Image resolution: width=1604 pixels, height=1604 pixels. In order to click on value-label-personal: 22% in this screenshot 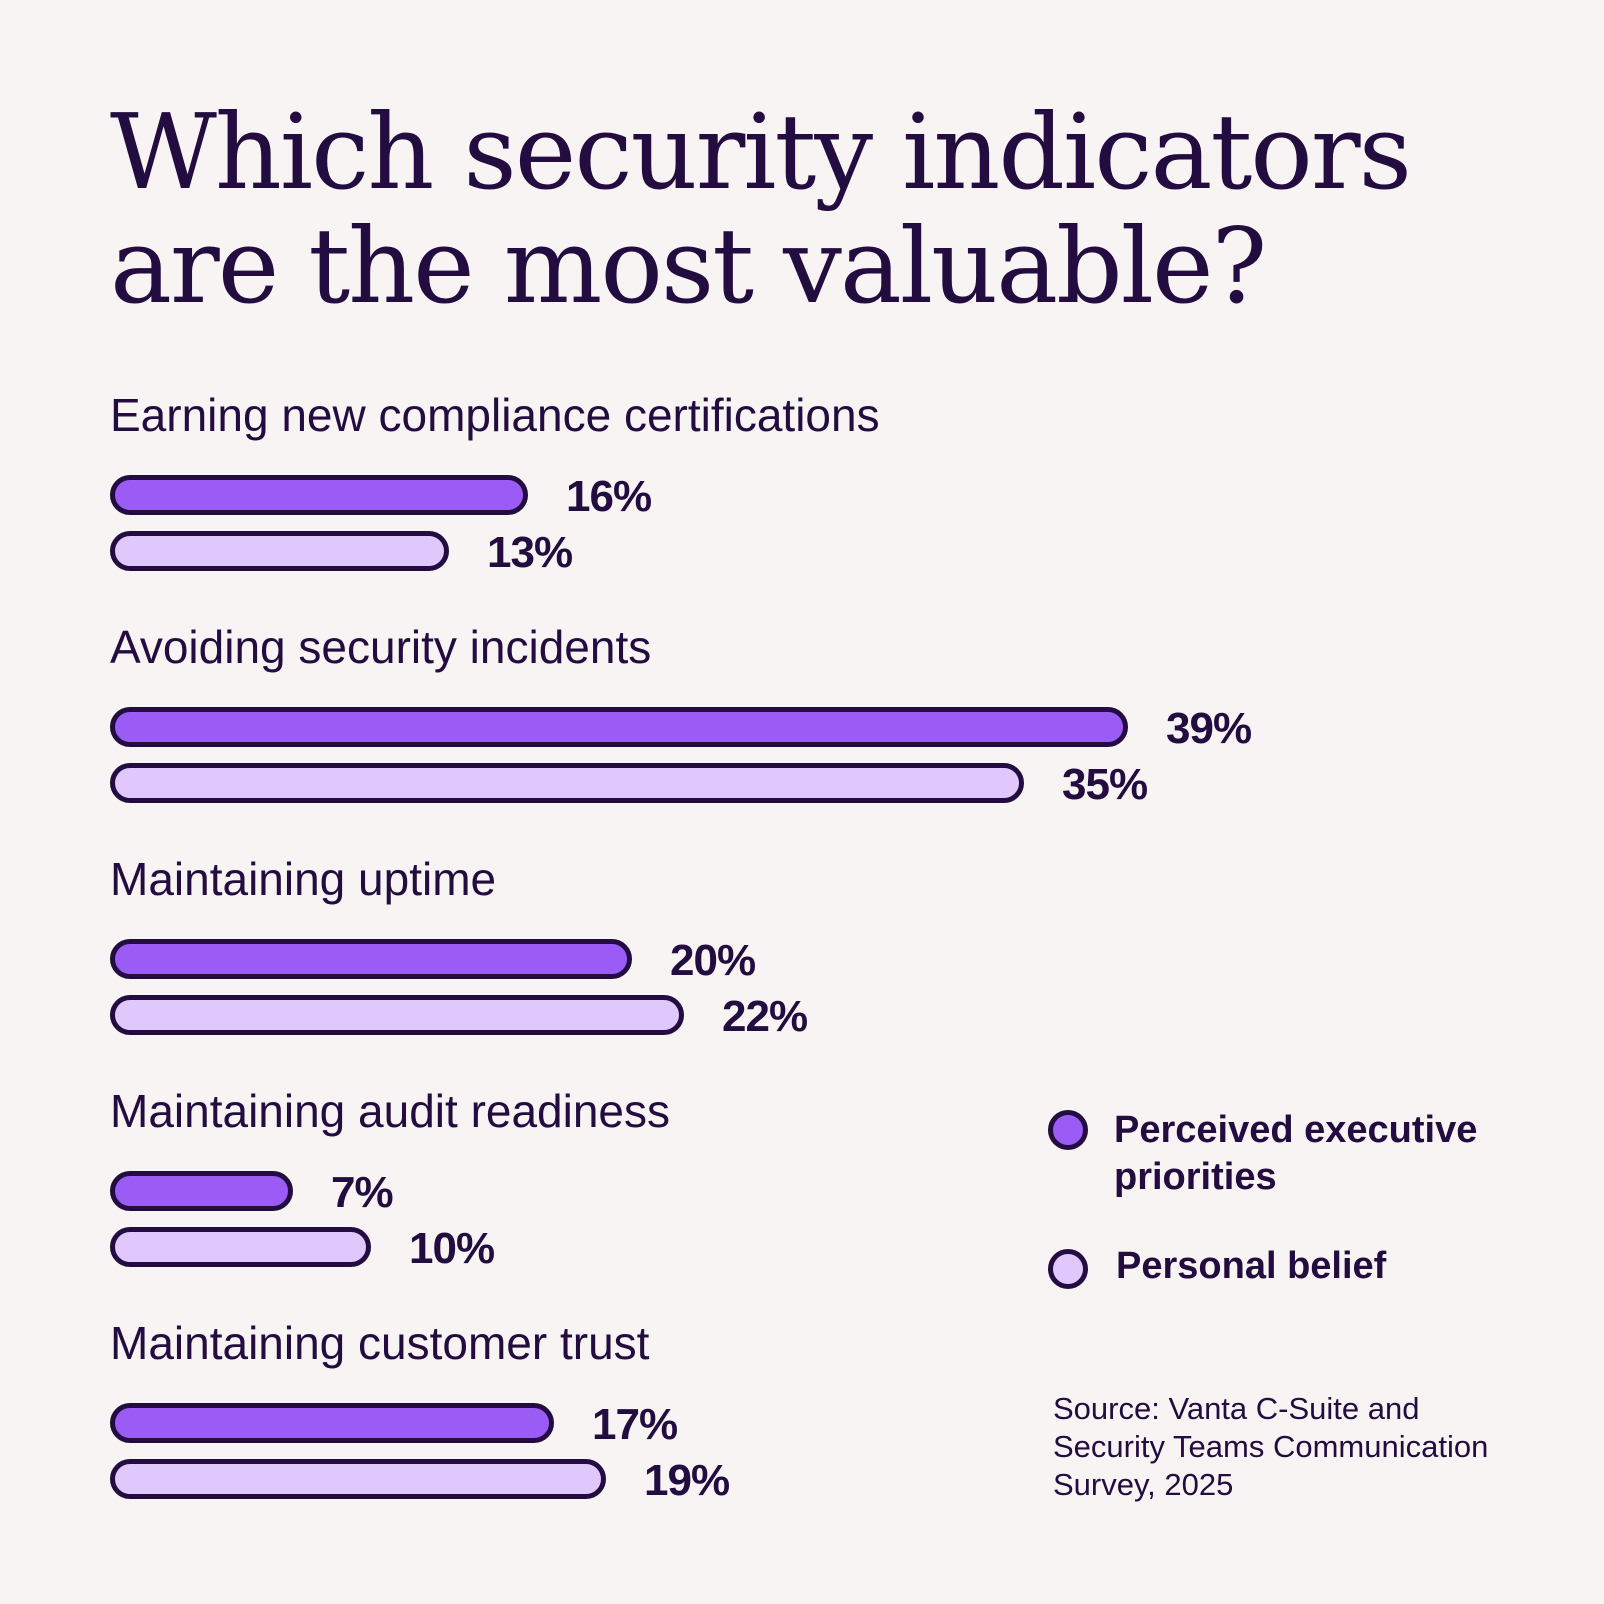, I will do `click(765, 1016)`.